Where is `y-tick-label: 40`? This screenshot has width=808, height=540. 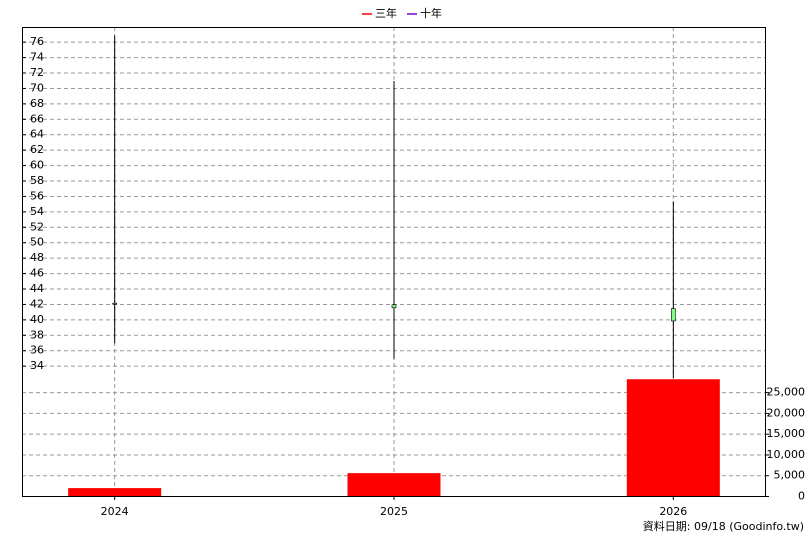 y-tick-label: 40 is located at coordinates (37, 319).